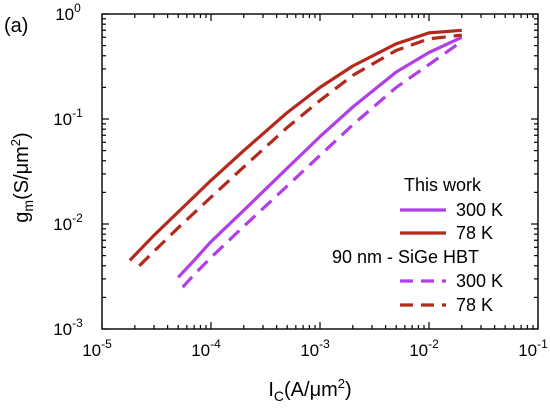 The width and height of the screenshot is (550, 412). What do you see at coordinates (424, 348) in the screenshot?
I see `x-tick-label: 10⁻²` at bounding box center [424, 348].